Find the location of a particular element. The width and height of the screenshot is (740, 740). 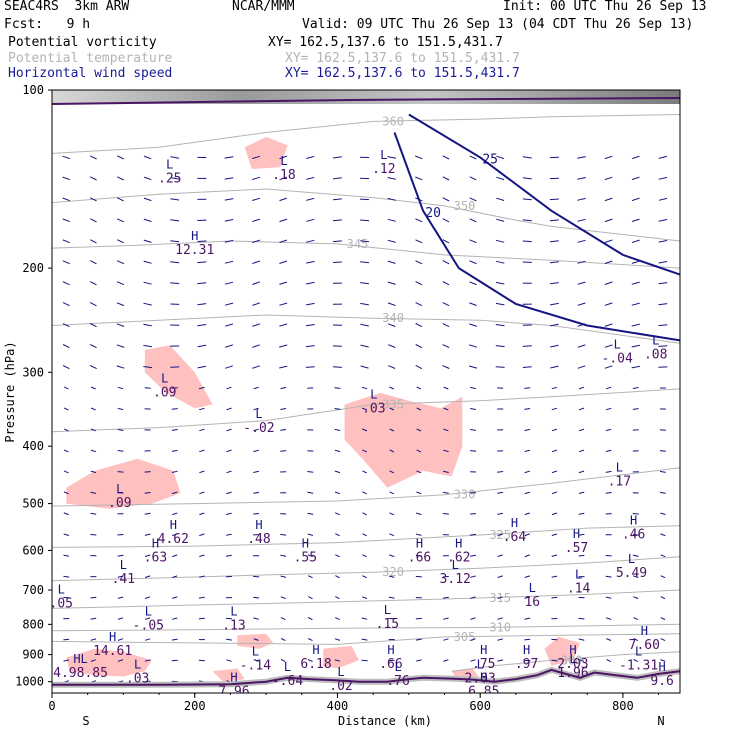

extremum-value: 5.49 is located at coordinates (631, 573).